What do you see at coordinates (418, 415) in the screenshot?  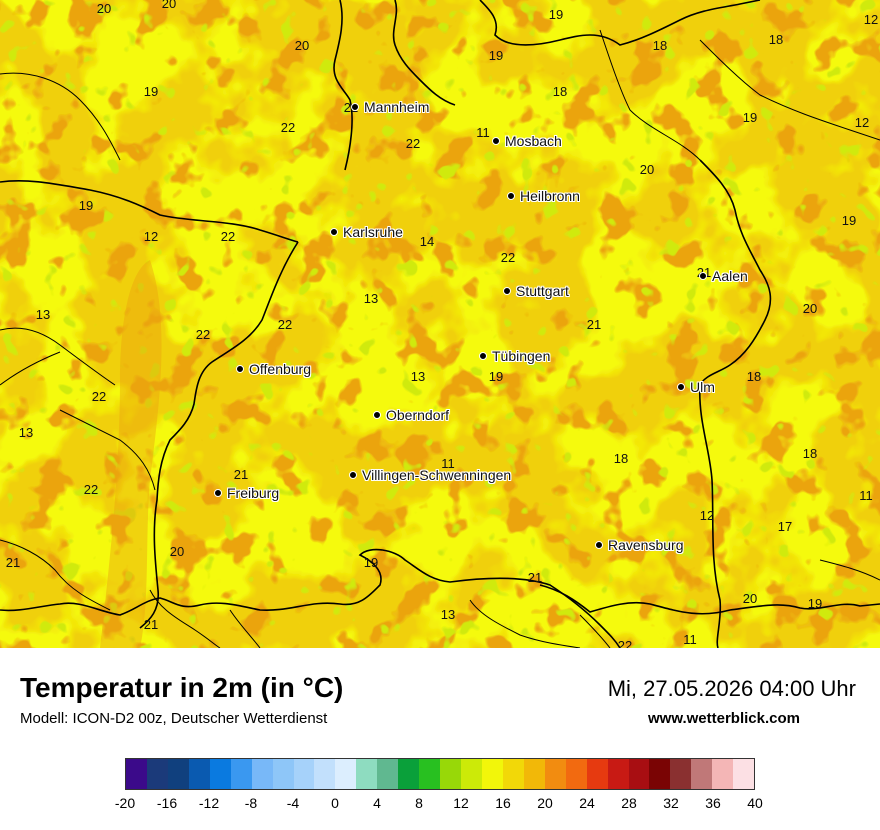 I see `city-name: Oberndorf` at bounding box center [418, 415].